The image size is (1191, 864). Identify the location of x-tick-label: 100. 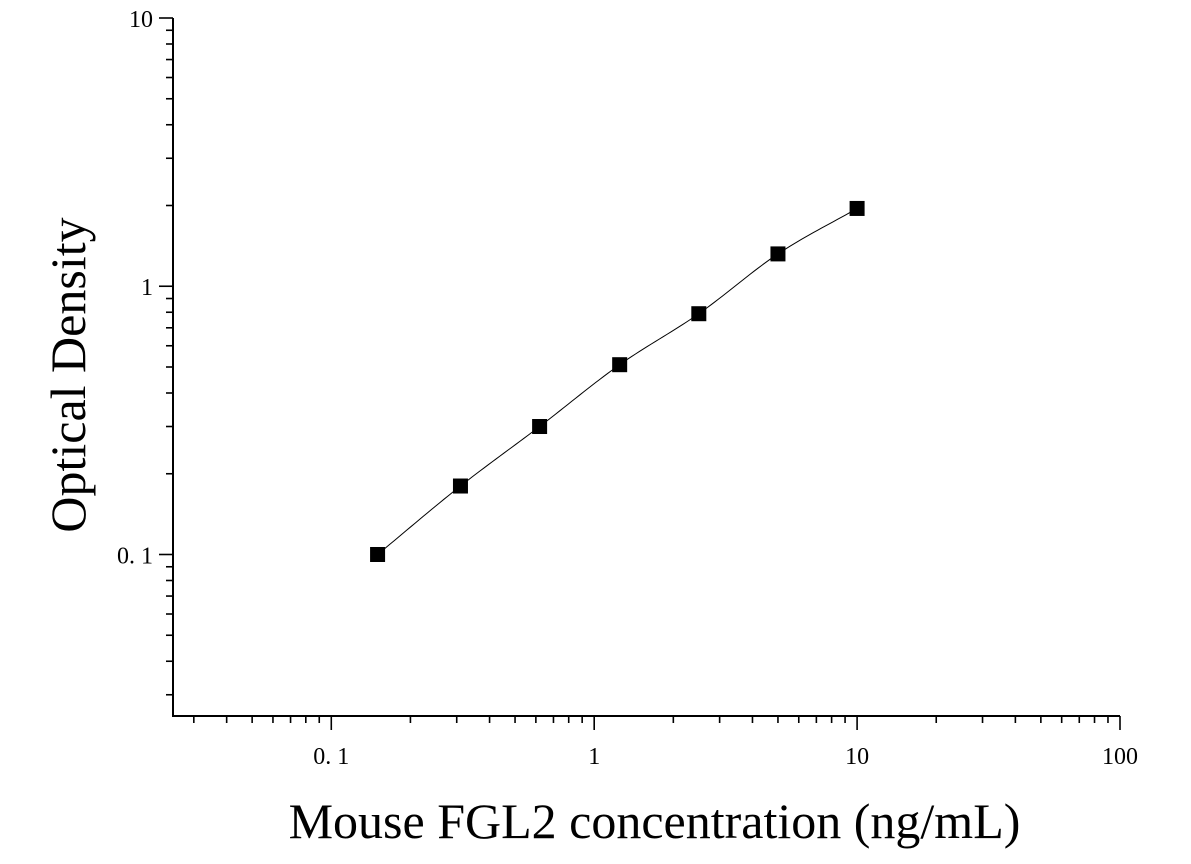
(1120, 757).